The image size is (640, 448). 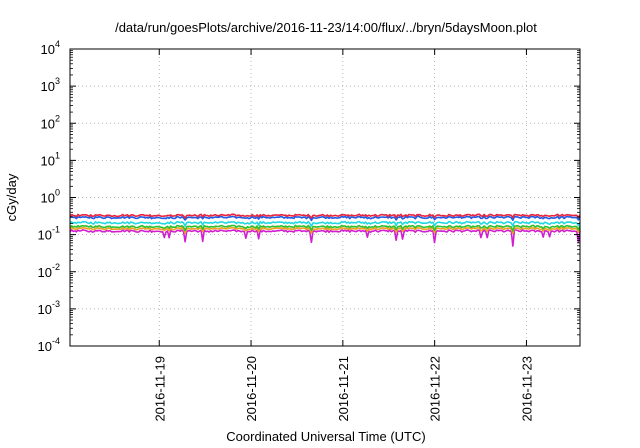 What do you see at coordinates (251, 389) in the screenshot?
I see `x-tick-label: 2016-11-20` at bounding box center [251, 389].